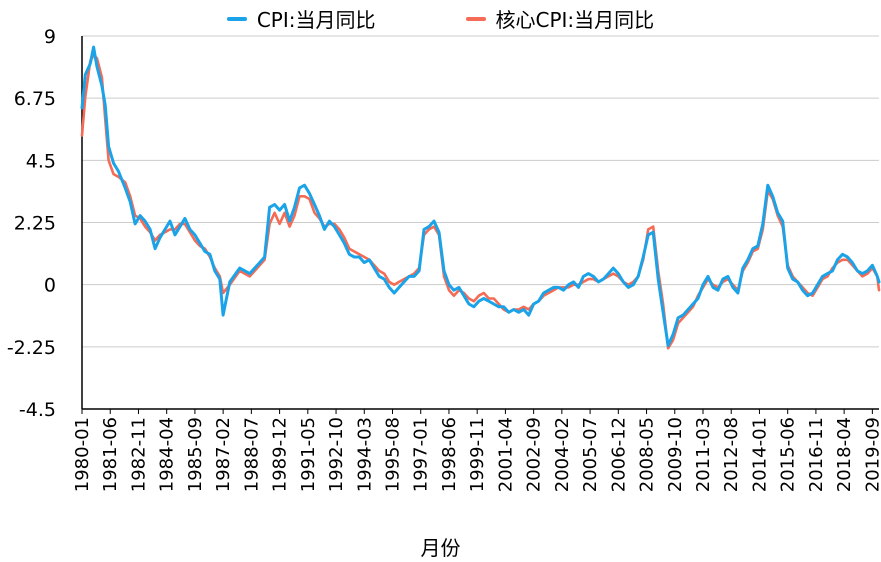 Image resolution: width=881 pixels, height=562 pixels. Describe the element at coordinates (50, 286) in the screenshot. I see `y-tick-label: 0` at that location.